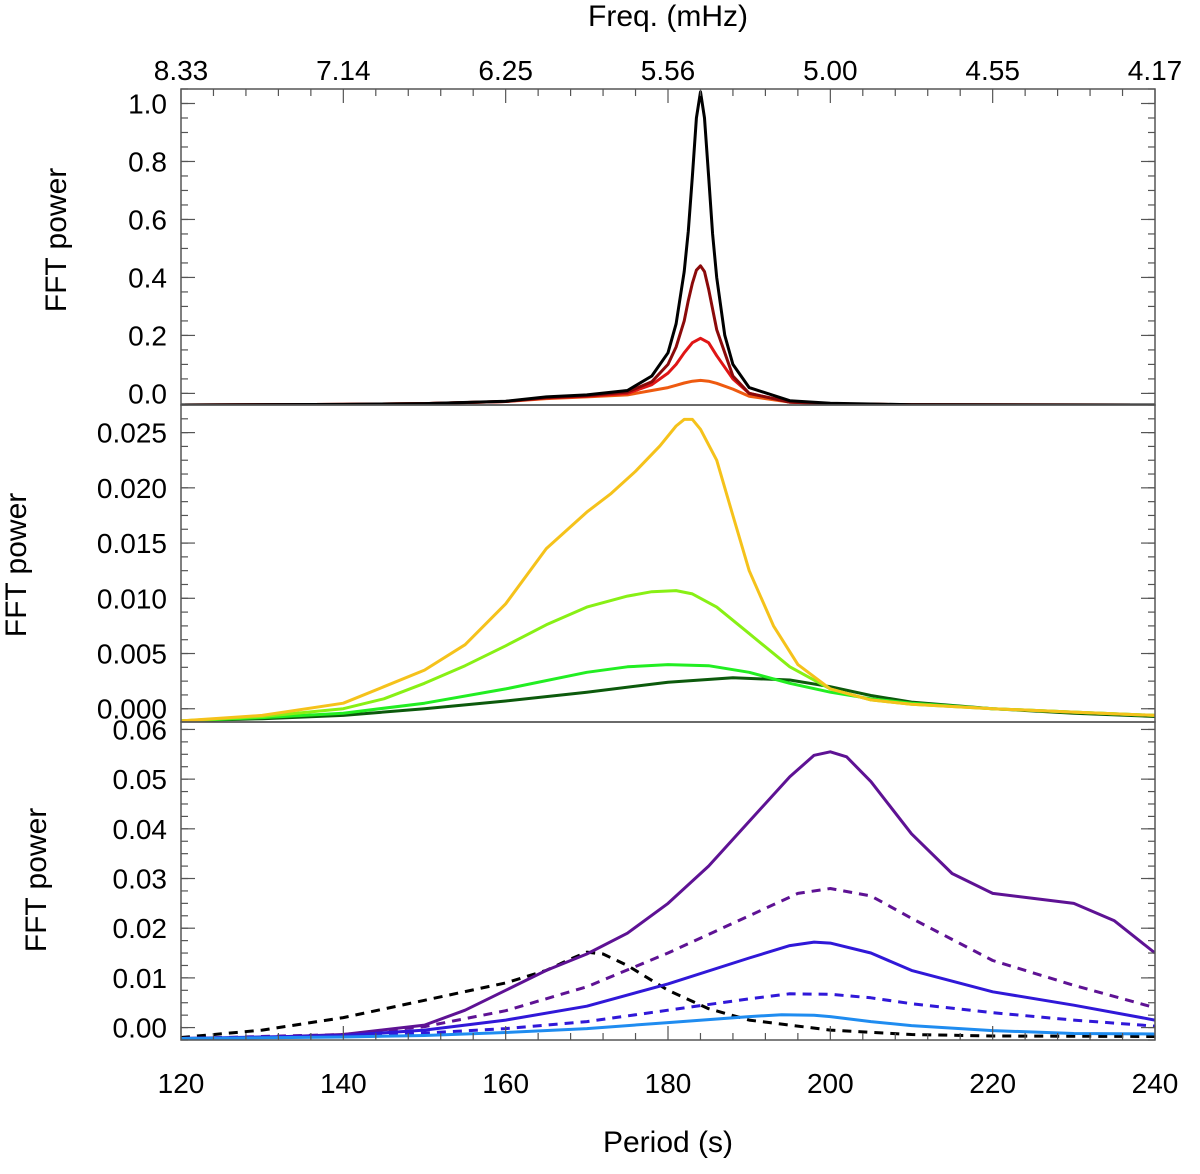 The image size is (1200, 1174). I want to click on panel-bottom-ylabel: FFT power, so click(36, 880).